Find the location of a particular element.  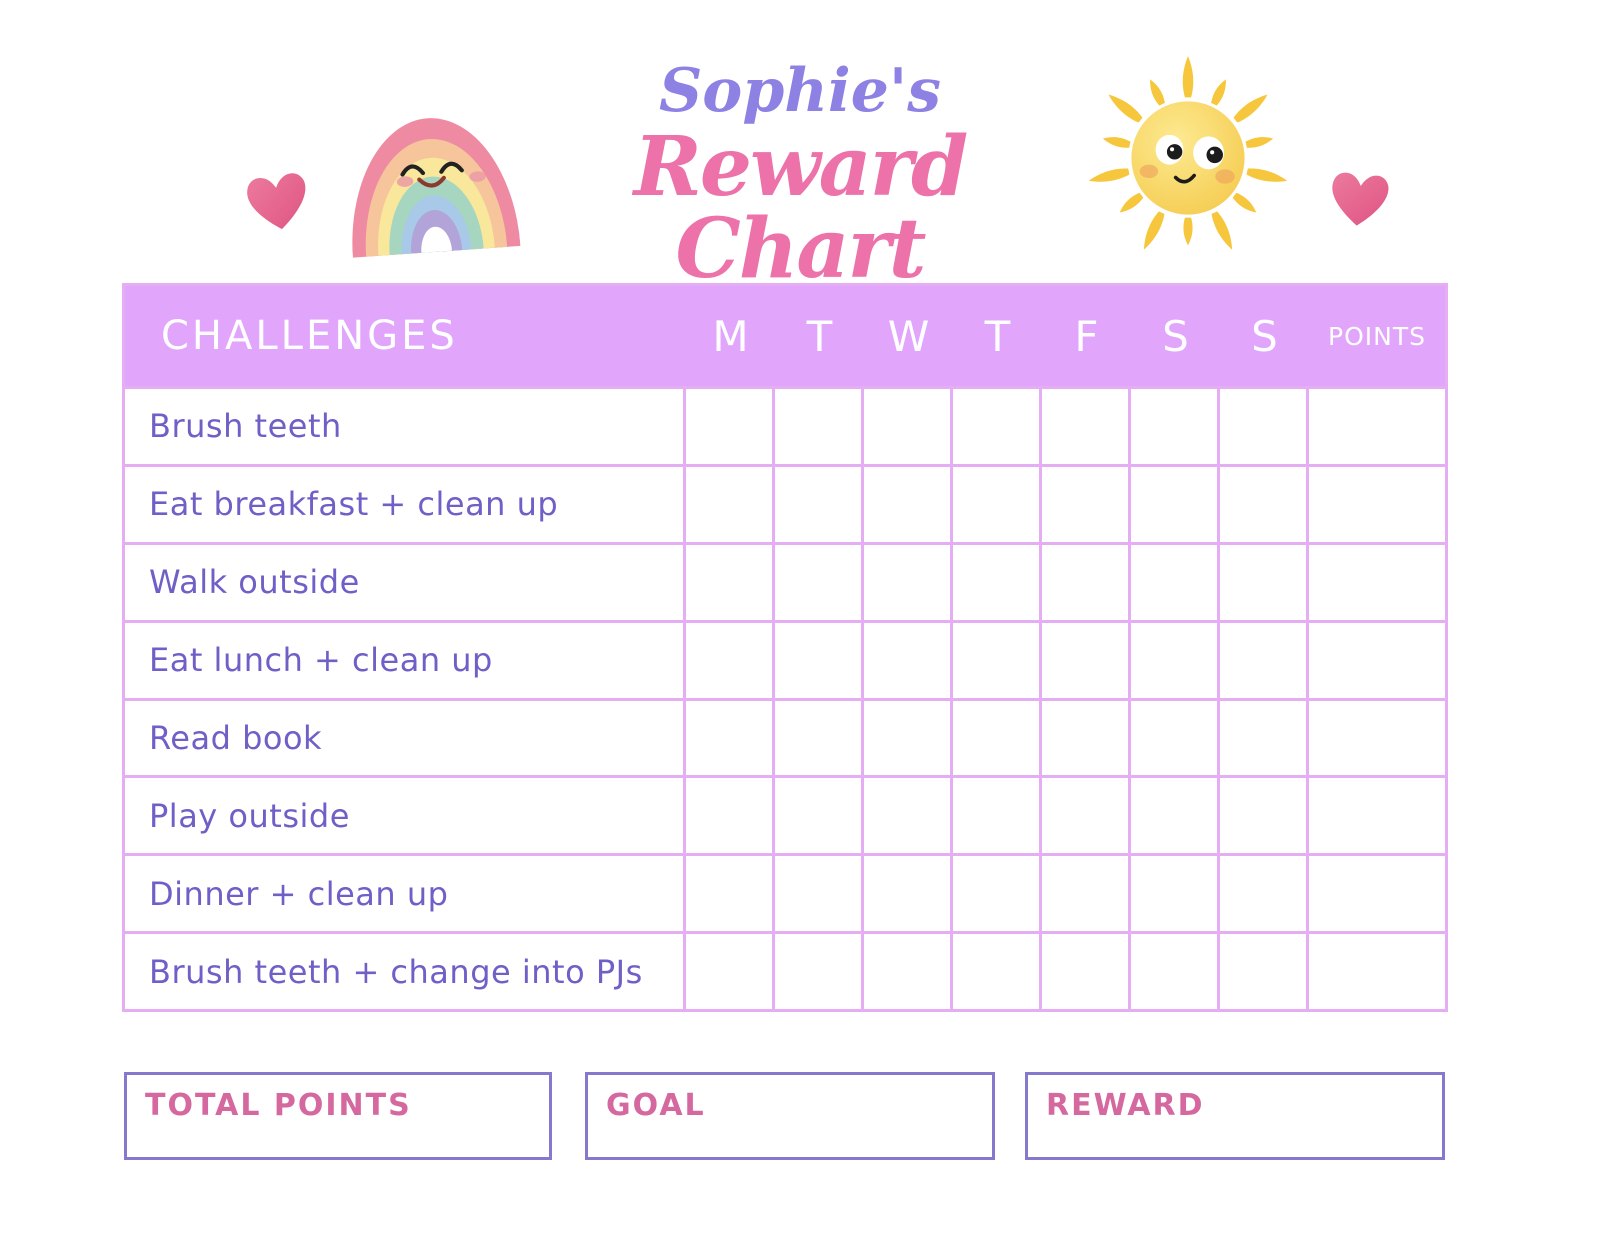

table-header-row: CHALLENGES M T W T F S S POINTS is located at coordinates (785, 336).